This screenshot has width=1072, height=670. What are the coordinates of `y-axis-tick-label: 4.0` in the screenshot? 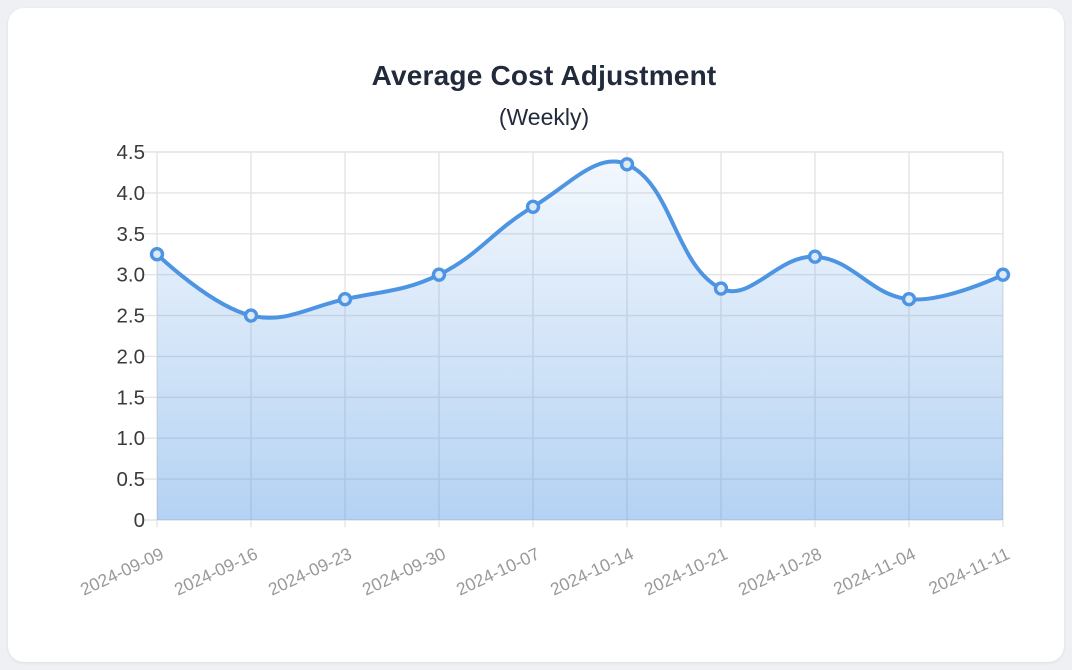 It's located at (131, 193).